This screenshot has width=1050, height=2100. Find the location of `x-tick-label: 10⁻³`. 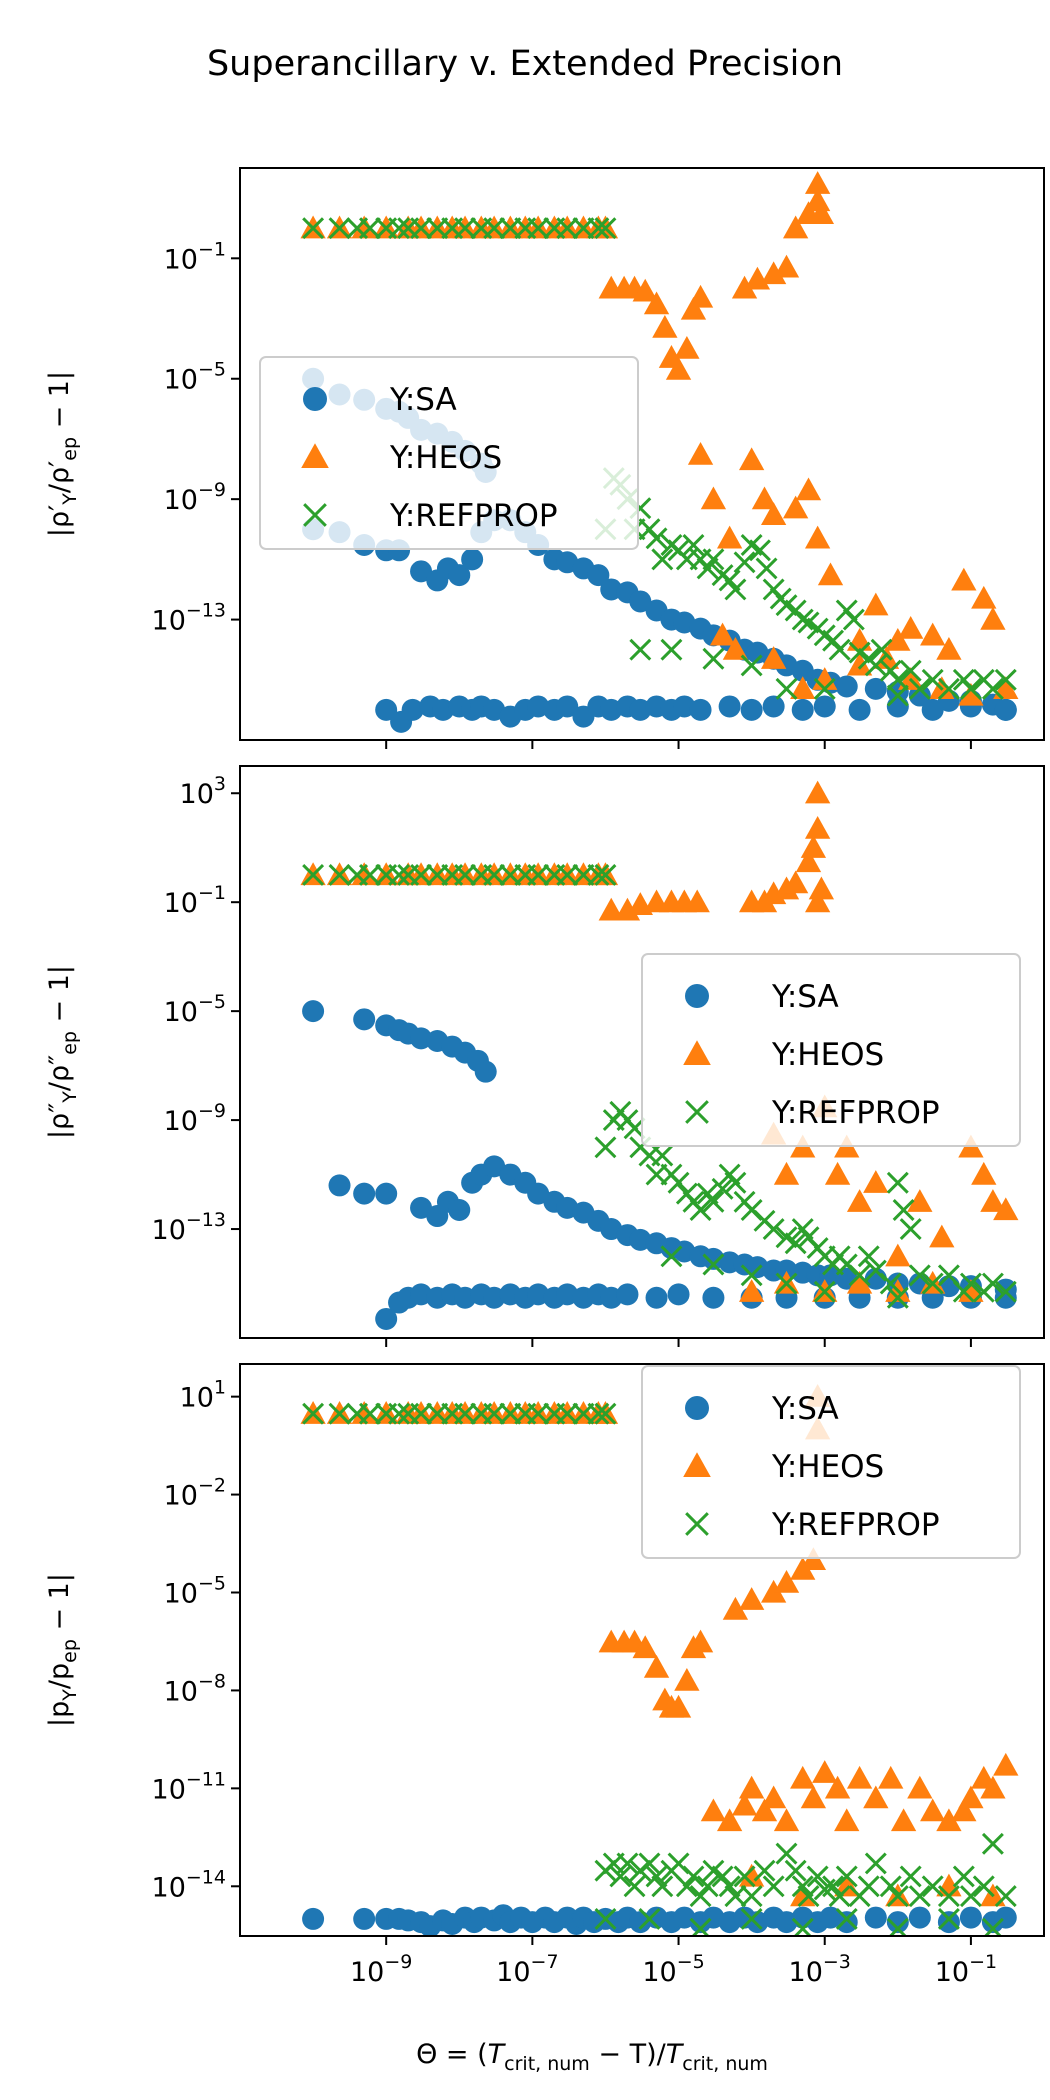

x-tick-label: 10⁻³ is located at coordinates (820, 1969).